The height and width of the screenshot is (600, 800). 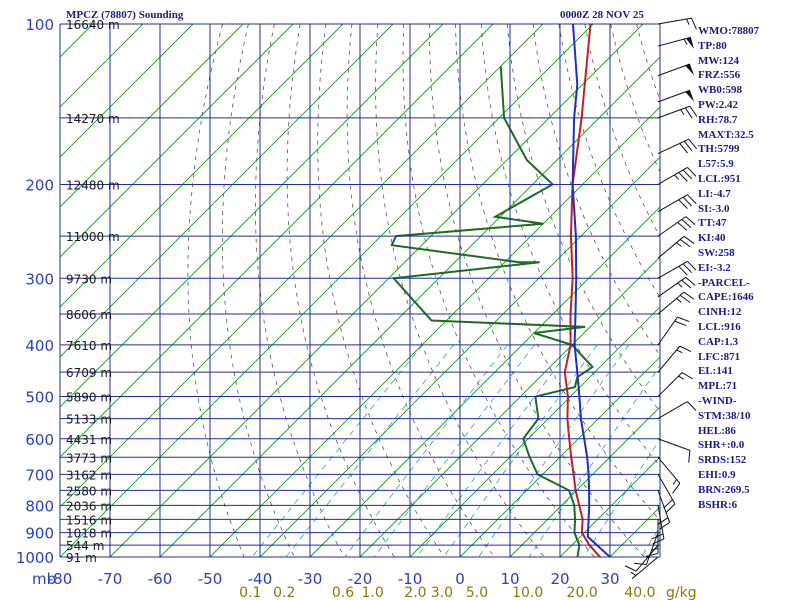 What do you see at coordinates (591, 290) in the screenshot?
I see `parcel-profile` at bounding box center [591, 290].